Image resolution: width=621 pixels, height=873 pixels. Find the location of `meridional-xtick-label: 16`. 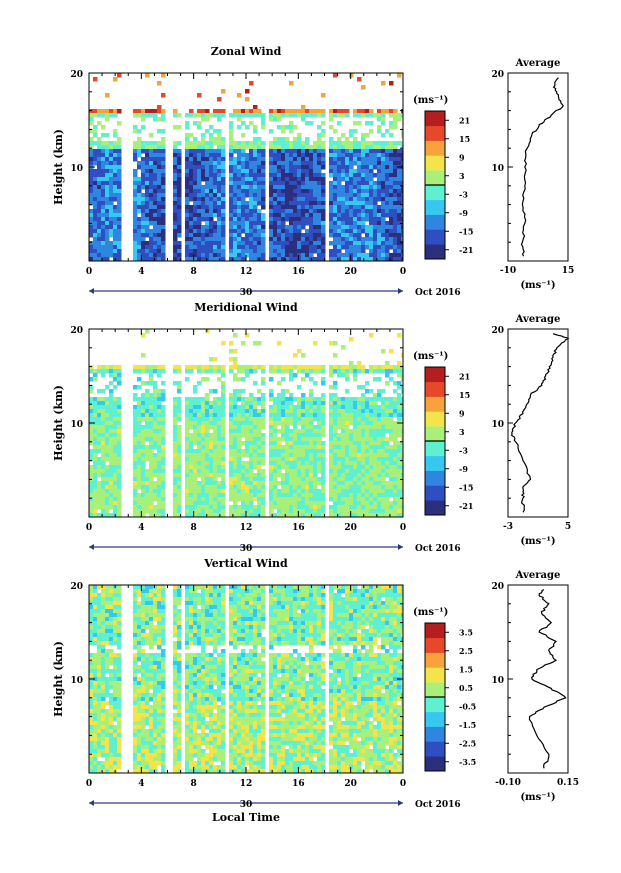

meridional-xtick-label: 16 is located at coordinates (298, 528).